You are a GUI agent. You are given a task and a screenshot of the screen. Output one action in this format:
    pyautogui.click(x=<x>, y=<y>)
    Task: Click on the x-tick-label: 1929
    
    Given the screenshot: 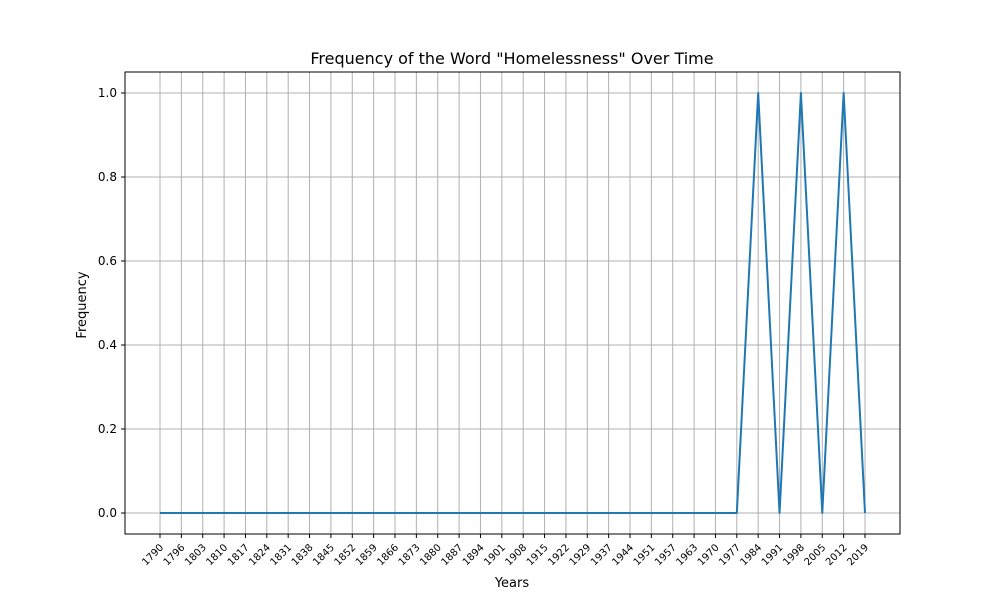 What is the action you would take?
    pyautogui.click(x=581, y=555)
    